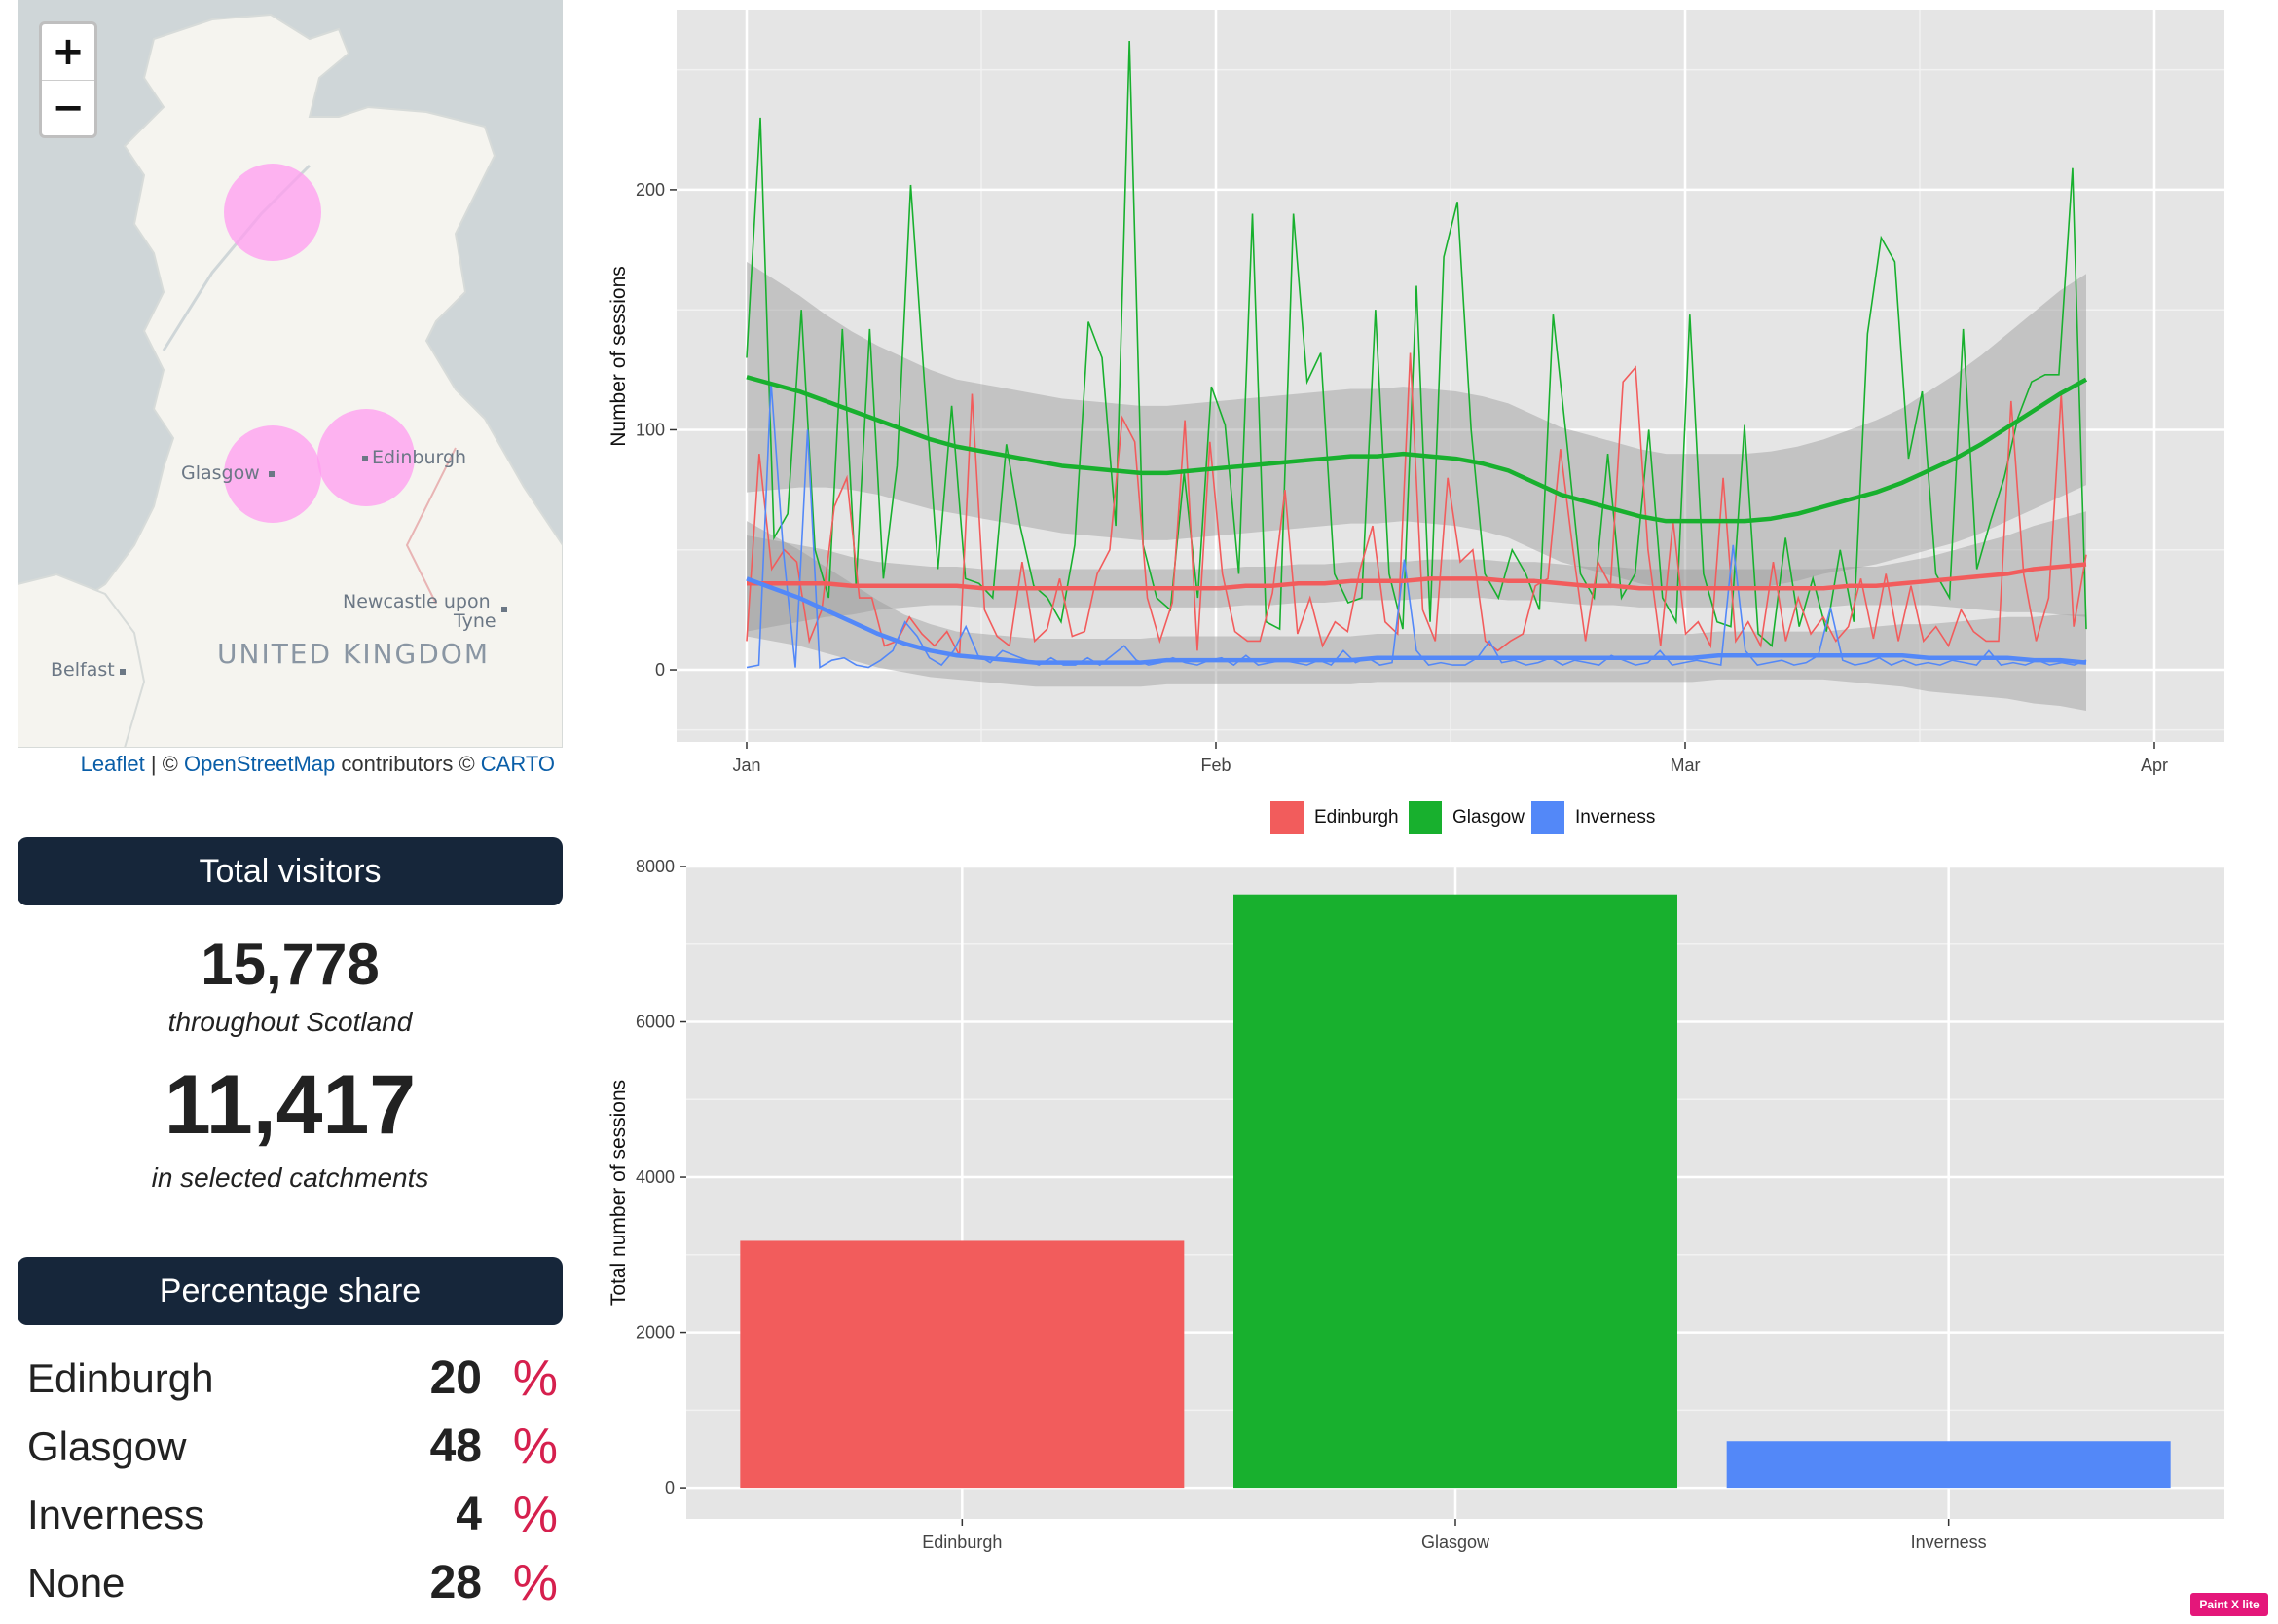  Describe the element at coordinates (290, 1022) in the screenshot. I see `scotland-total-caption: throughout Scotland` at that location.